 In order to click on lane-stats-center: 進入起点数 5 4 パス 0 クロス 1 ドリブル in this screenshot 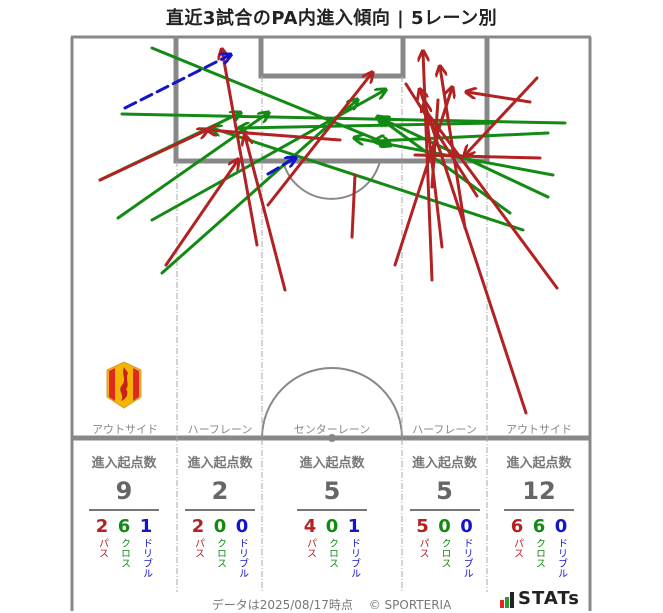, I will do `click(332, 515)`.